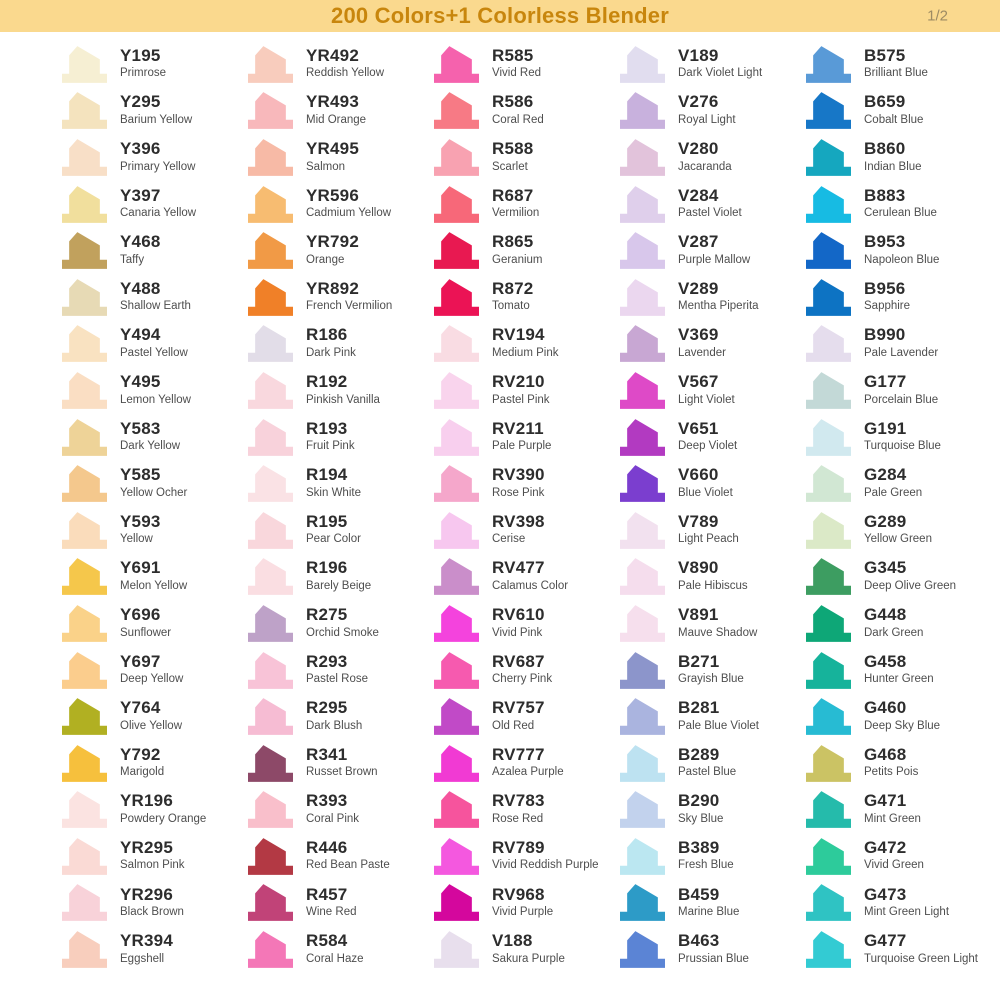 This screenshot has width=1000, height=1000. What do you see at coordinates (518, 894) in the screenshot?
I see `color-code: RV968` at bounding box center [518, 894].